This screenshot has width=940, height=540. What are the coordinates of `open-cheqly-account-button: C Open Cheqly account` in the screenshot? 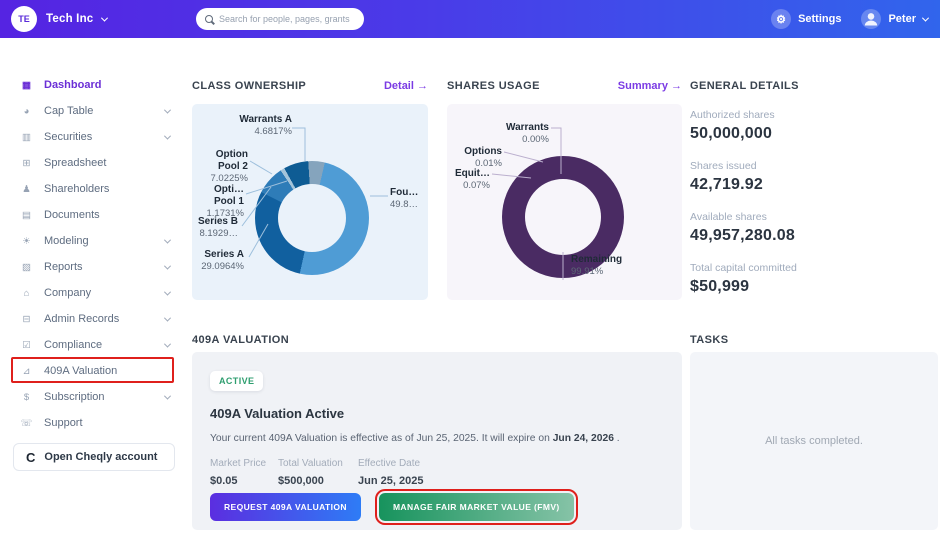 It's located at (94, 457).